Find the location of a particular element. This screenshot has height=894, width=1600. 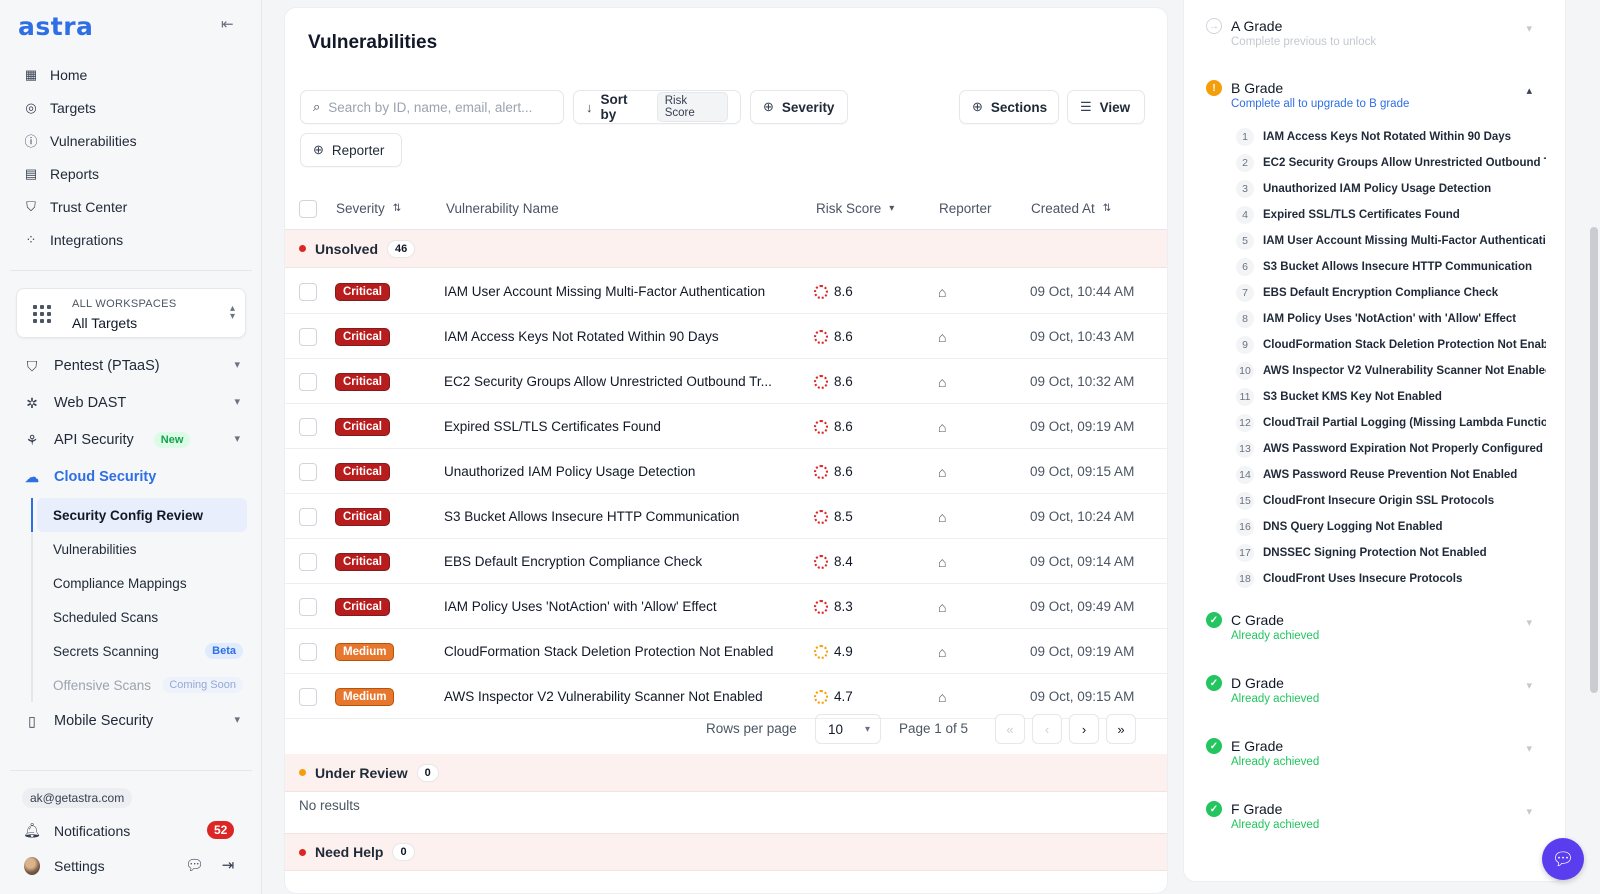

select-all-checkbox is located at coordinates (308, 208).